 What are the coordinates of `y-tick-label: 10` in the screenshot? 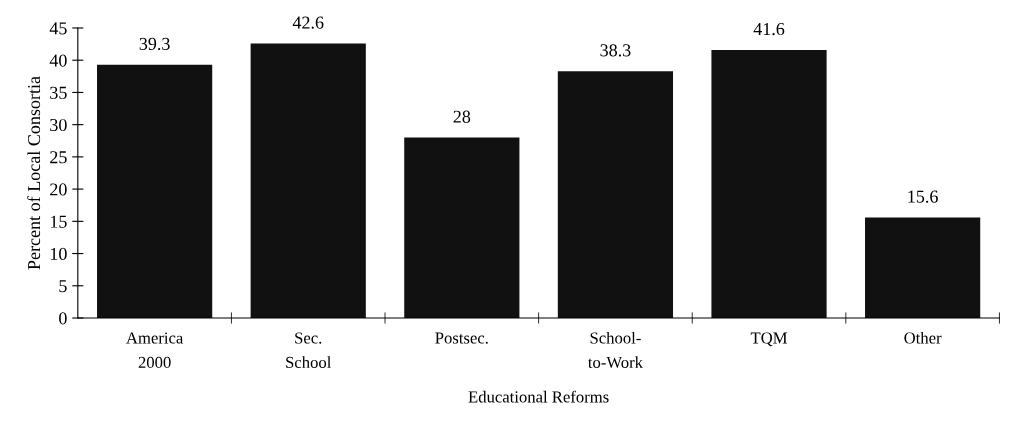 It's located at (58, 253).